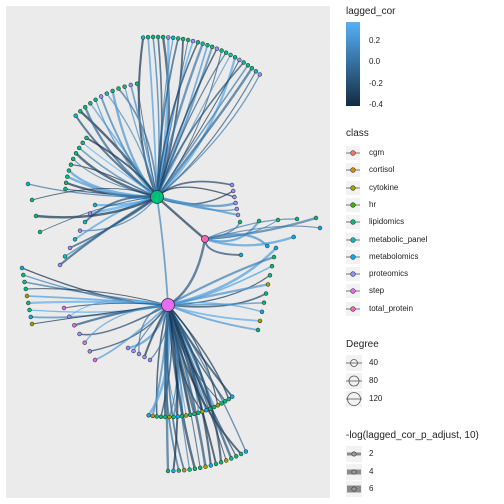 This screenshot has width=504, height=504. What do you see at coordinates (391, 308) in the screenshot?
I see `class-label: total_protein` at bounding box center [391, 308].